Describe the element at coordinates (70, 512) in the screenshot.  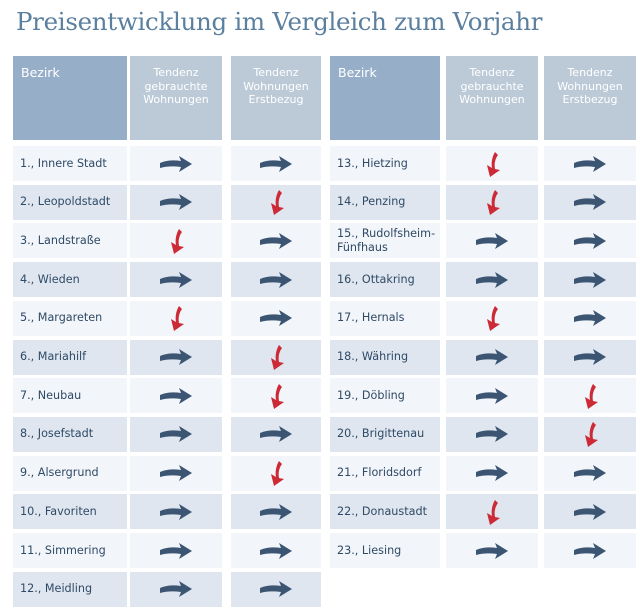
I see `district-name: 10., Favoriten` at that location.